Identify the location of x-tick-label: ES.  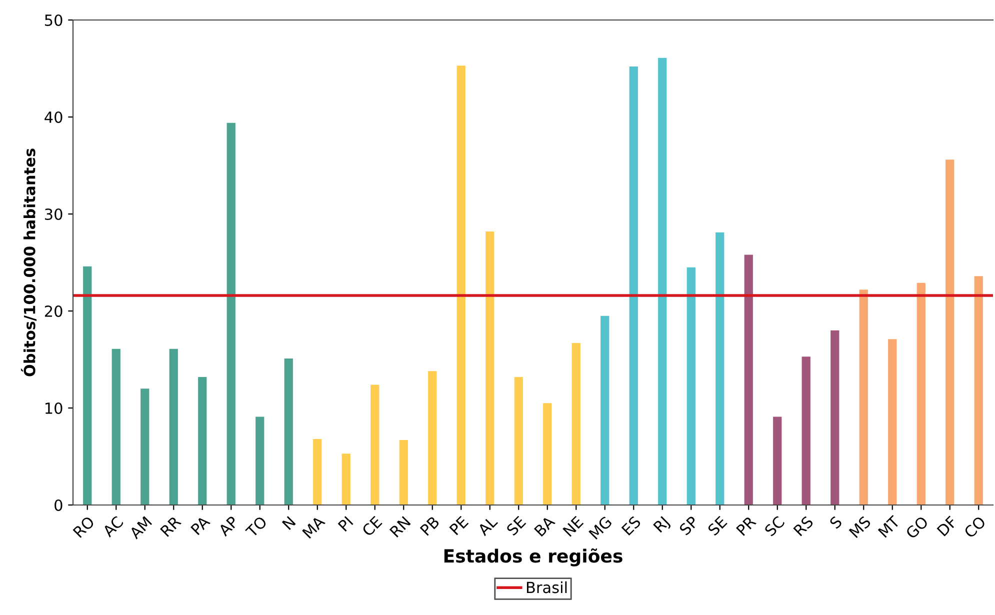
(631, 526).